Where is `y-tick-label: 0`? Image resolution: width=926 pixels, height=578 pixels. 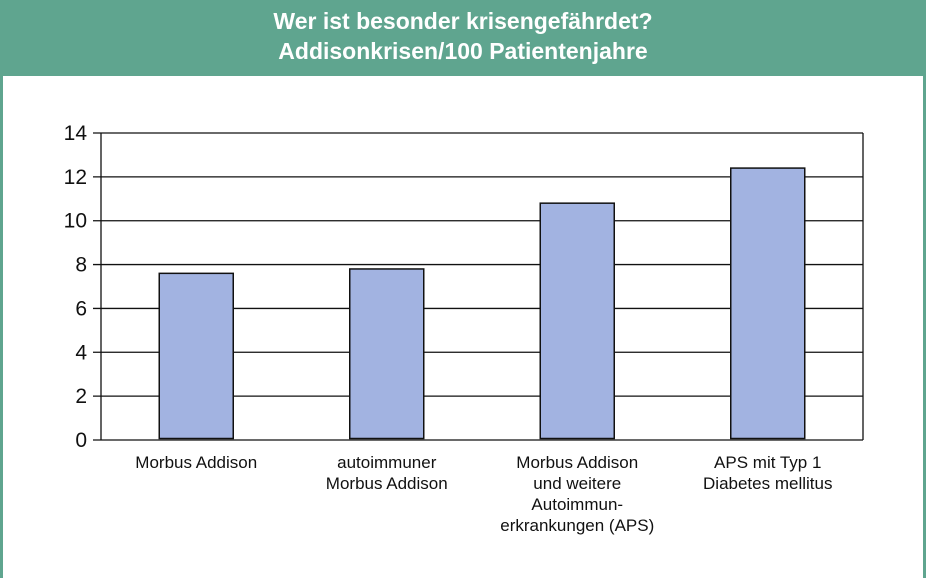 y-tick-label: 0 is located at coordinates (81, 440).